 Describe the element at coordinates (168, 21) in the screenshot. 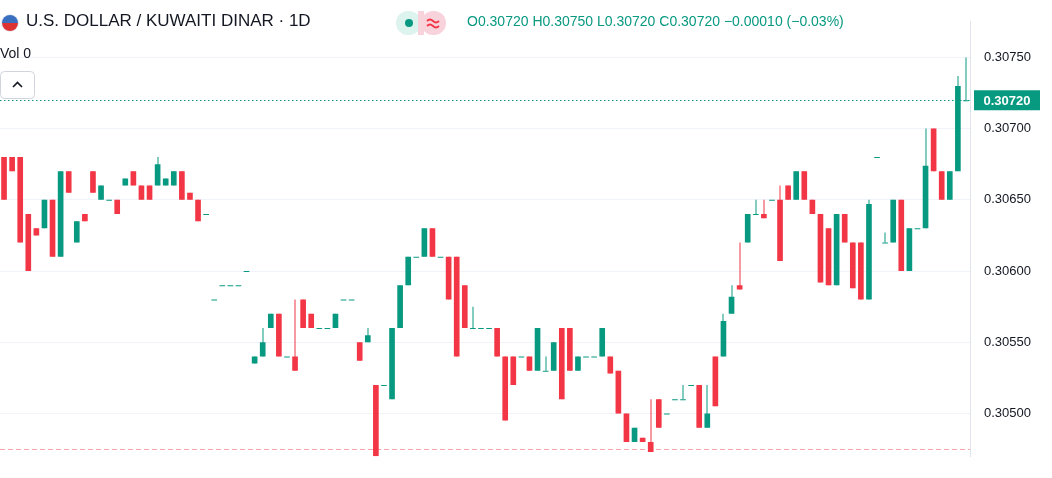

I see `chart-title: U.S. DOLLAR / KUWAITI DINAR · 1D` at that location.